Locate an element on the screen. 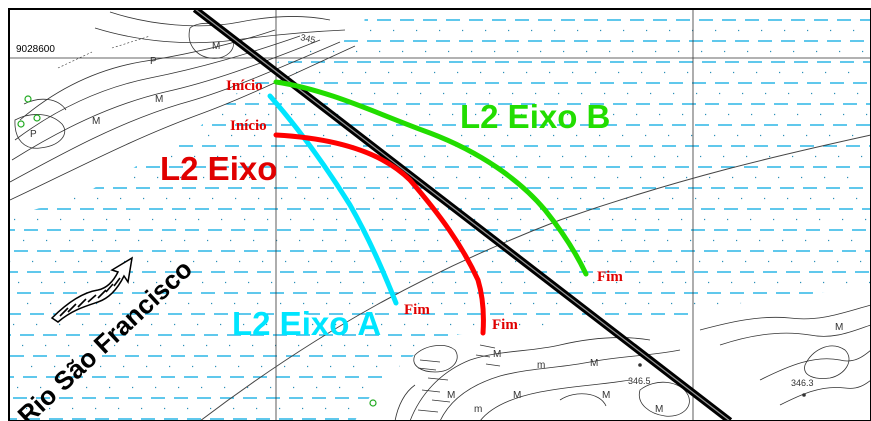  contour-label: 346.5 is located at coordinates (639, 381).